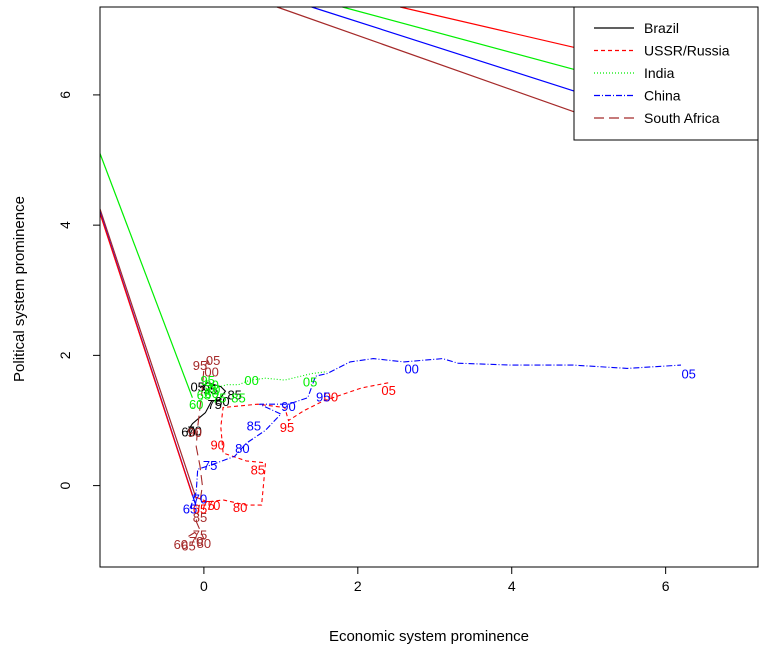 The width and height of the screenshot is (759, 663). What do you see at coordinates (204, 394) in the screenshot?
I see `point-label-india-65: 65` at bounding box center [204, 394].